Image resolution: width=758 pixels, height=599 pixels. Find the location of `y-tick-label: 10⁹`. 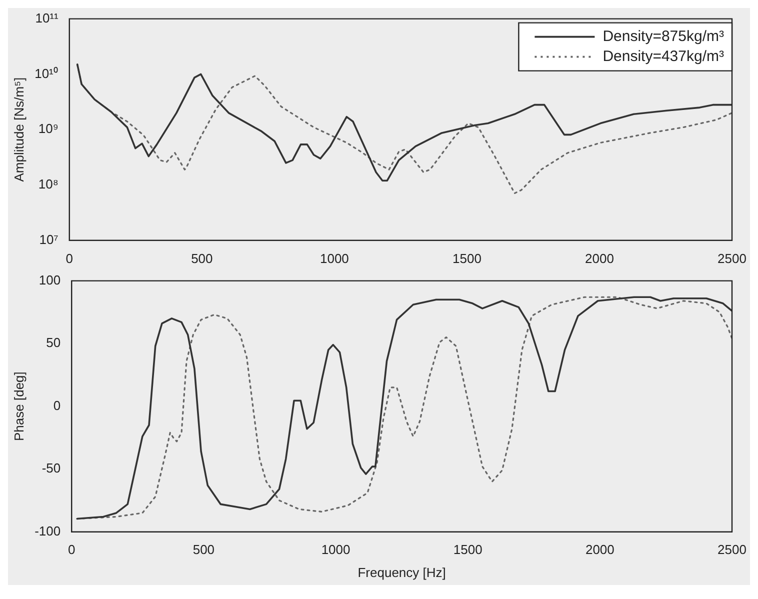

y-tick-label: 10⁹ is located at coordinates (48, 128).